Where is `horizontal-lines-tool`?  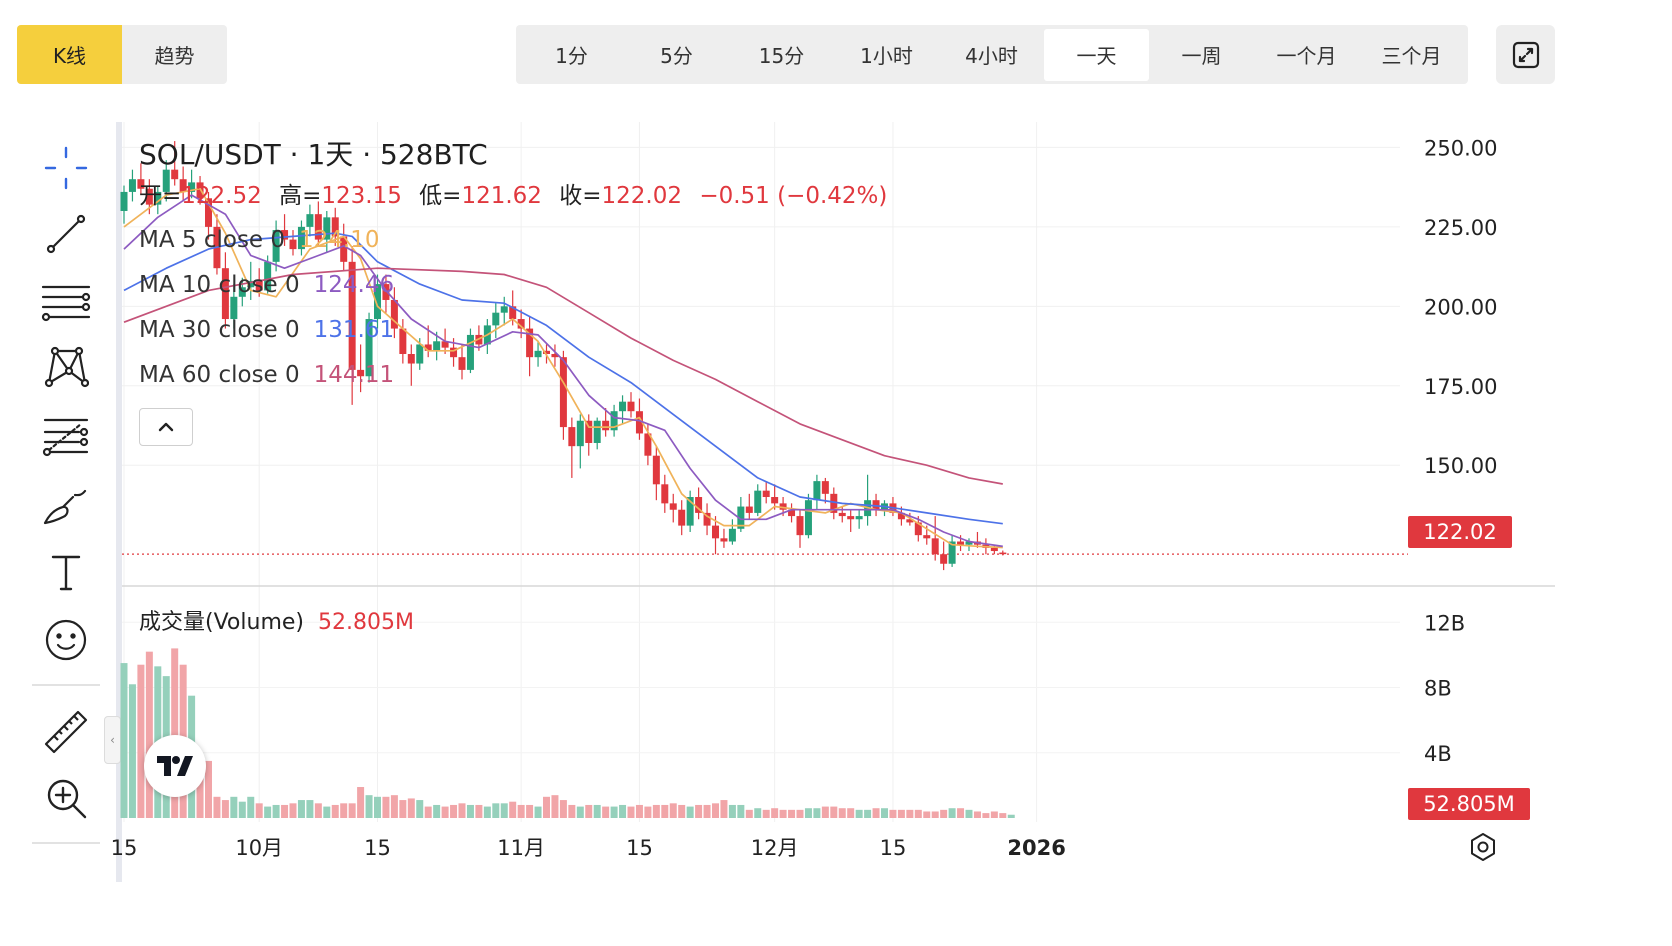 horizontal-lines-tool is located at coordinates (66, 300).